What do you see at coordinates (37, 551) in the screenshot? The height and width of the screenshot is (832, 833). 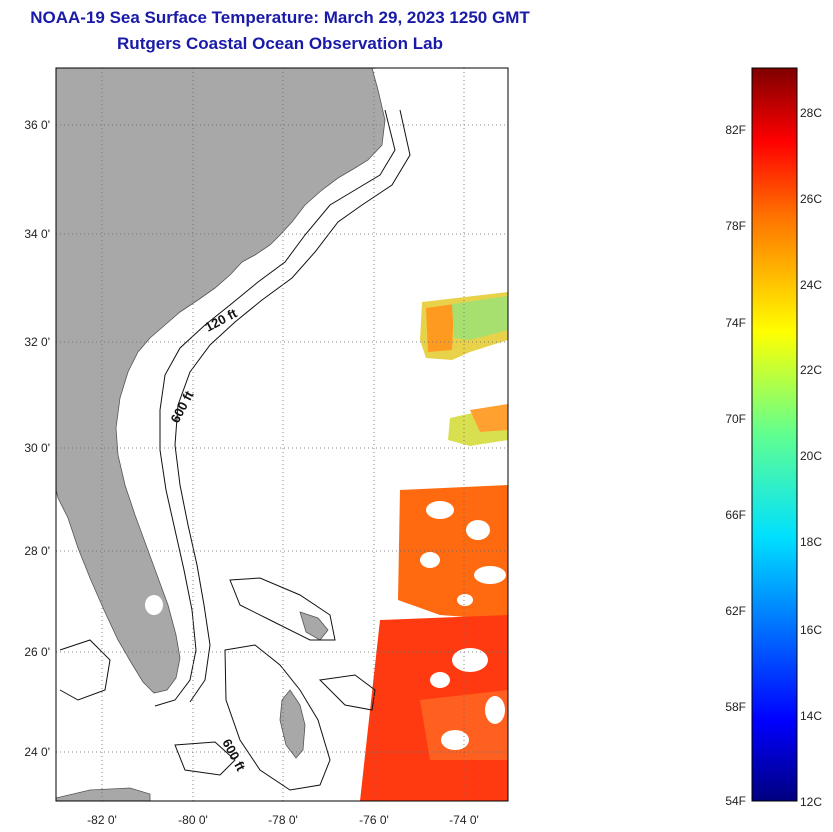 I see `lat-tick-label: 28 0'` at bounding box center [37, 551].